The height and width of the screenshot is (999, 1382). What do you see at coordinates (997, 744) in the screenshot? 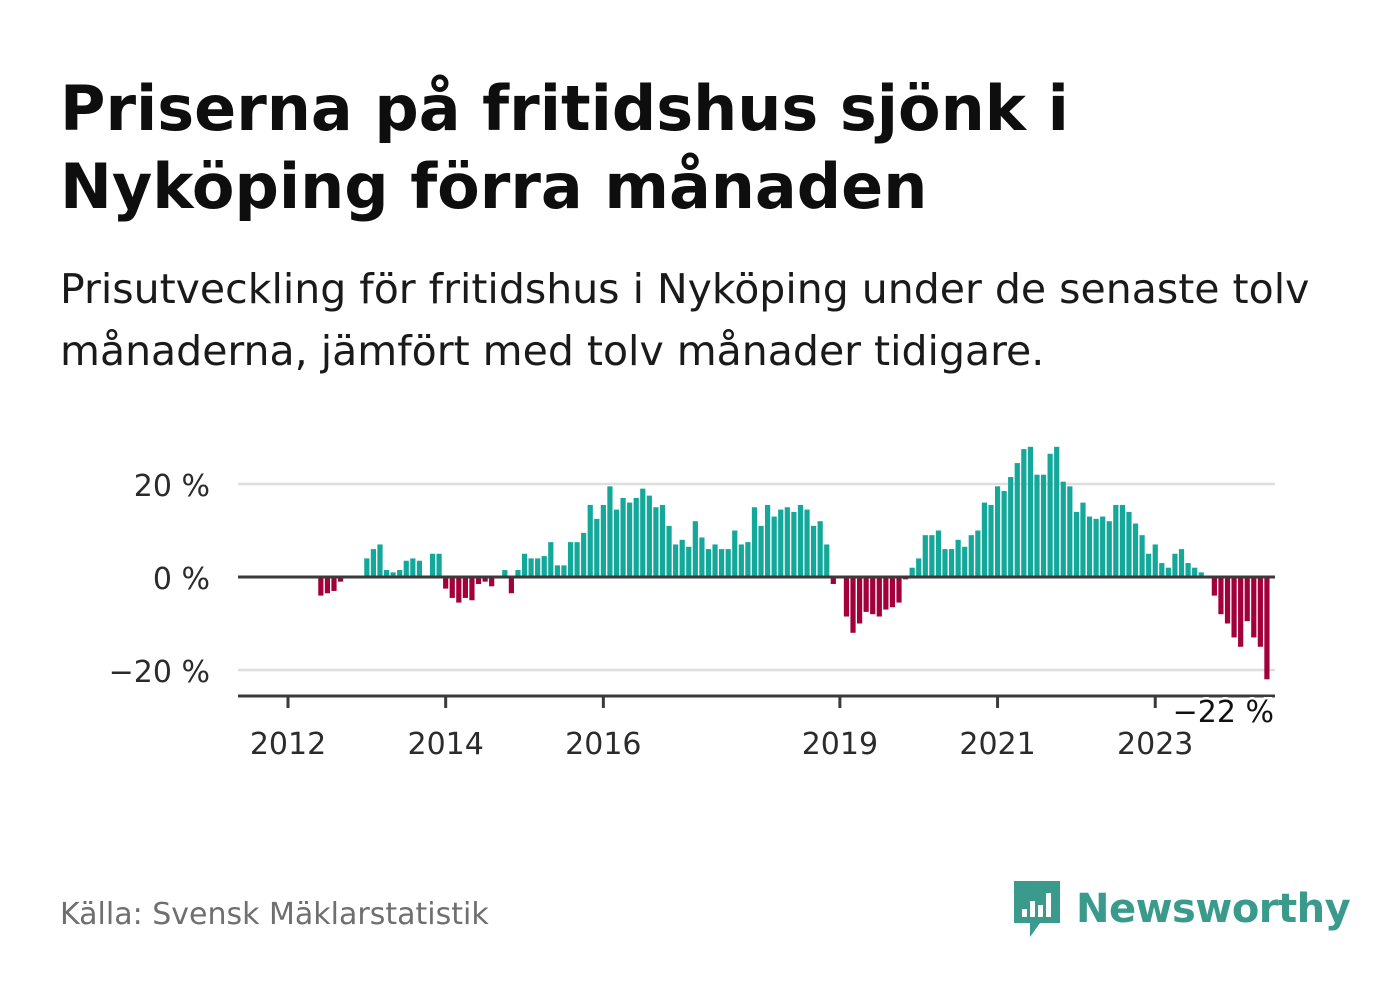
I see `x-tick-label: 2021` at bounding box center [997, 744].